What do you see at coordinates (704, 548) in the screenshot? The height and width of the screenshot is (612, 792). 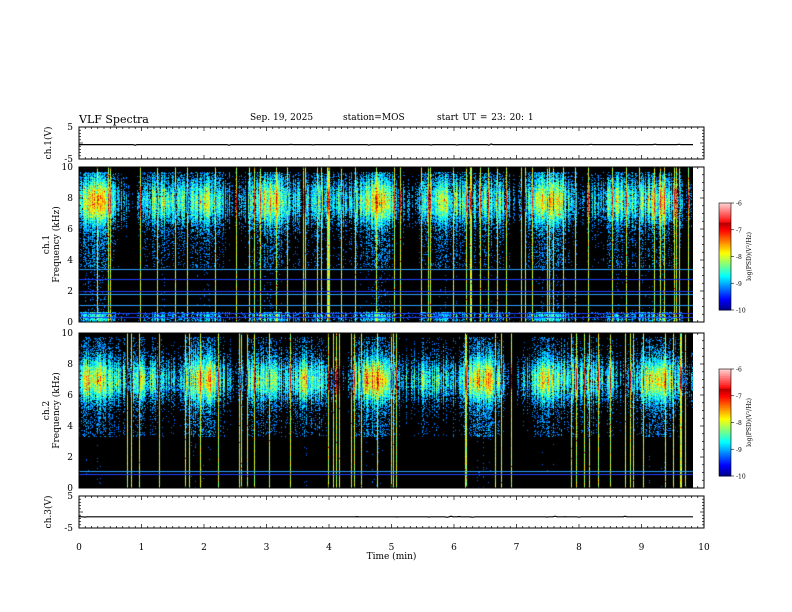 I see `x-tick-label: 10` at bounding box center [704, 548].